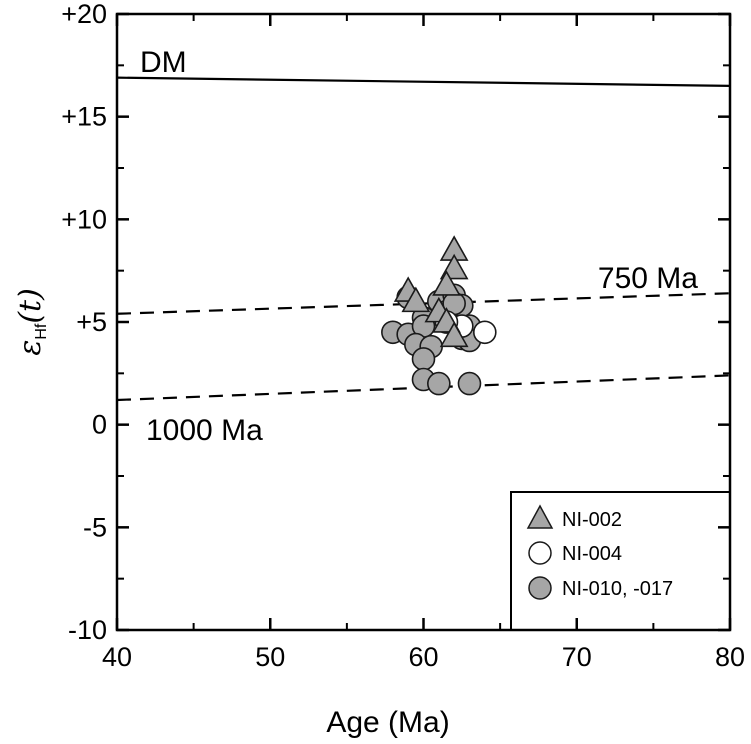 This screenshot has width=751, height=744. I want to click on y-tick-label: -5, so click(95, 527).